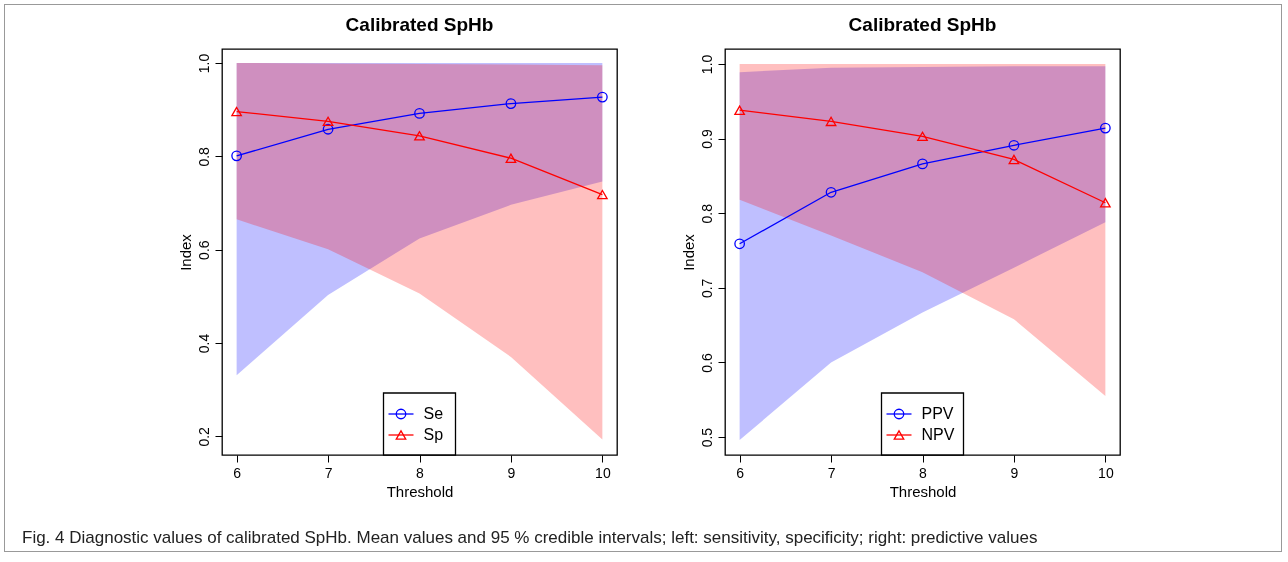 Image resolution: width=1288 pixels, height=562 pixels. I want to click on y-tick-label: 0.7, so click(706, 288).